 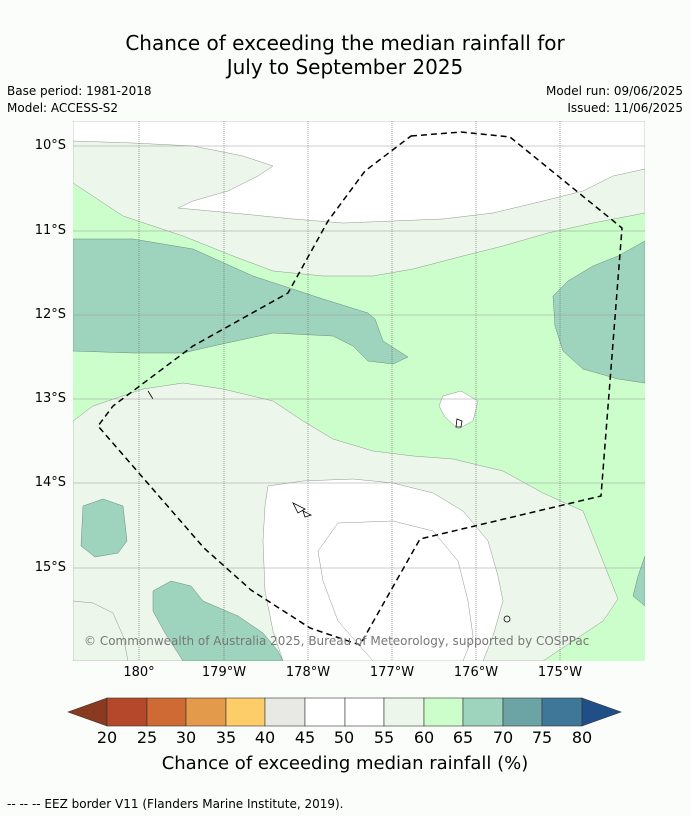 I want to click on lon-label-176w: 176°W, so click(x=476, y=672).